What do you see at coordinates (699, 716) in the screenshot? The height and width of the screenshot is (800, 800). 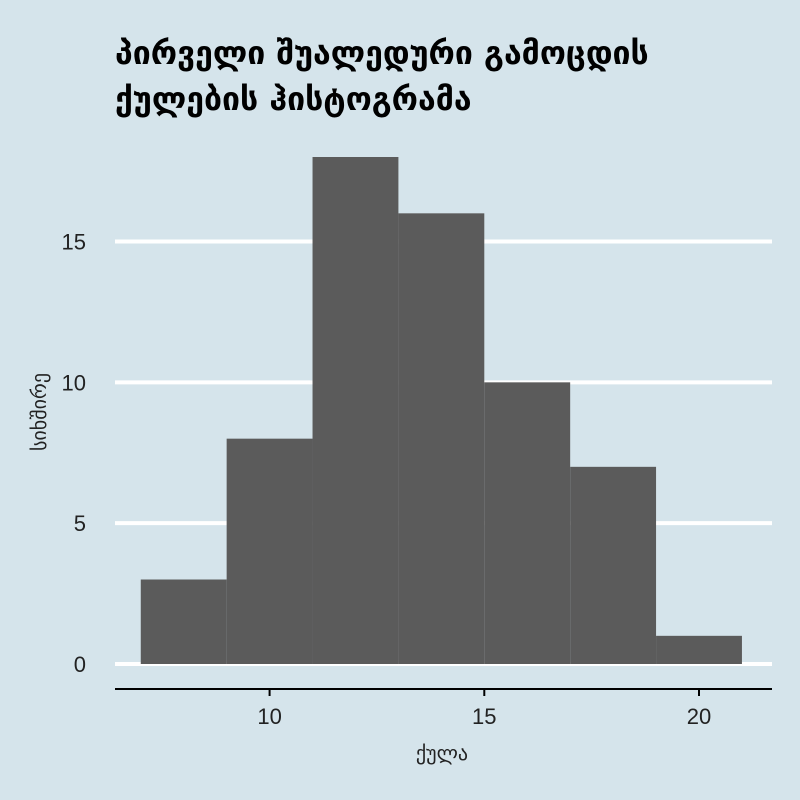 I see `x-tick-label: 20` at bounding box center [699, 716].